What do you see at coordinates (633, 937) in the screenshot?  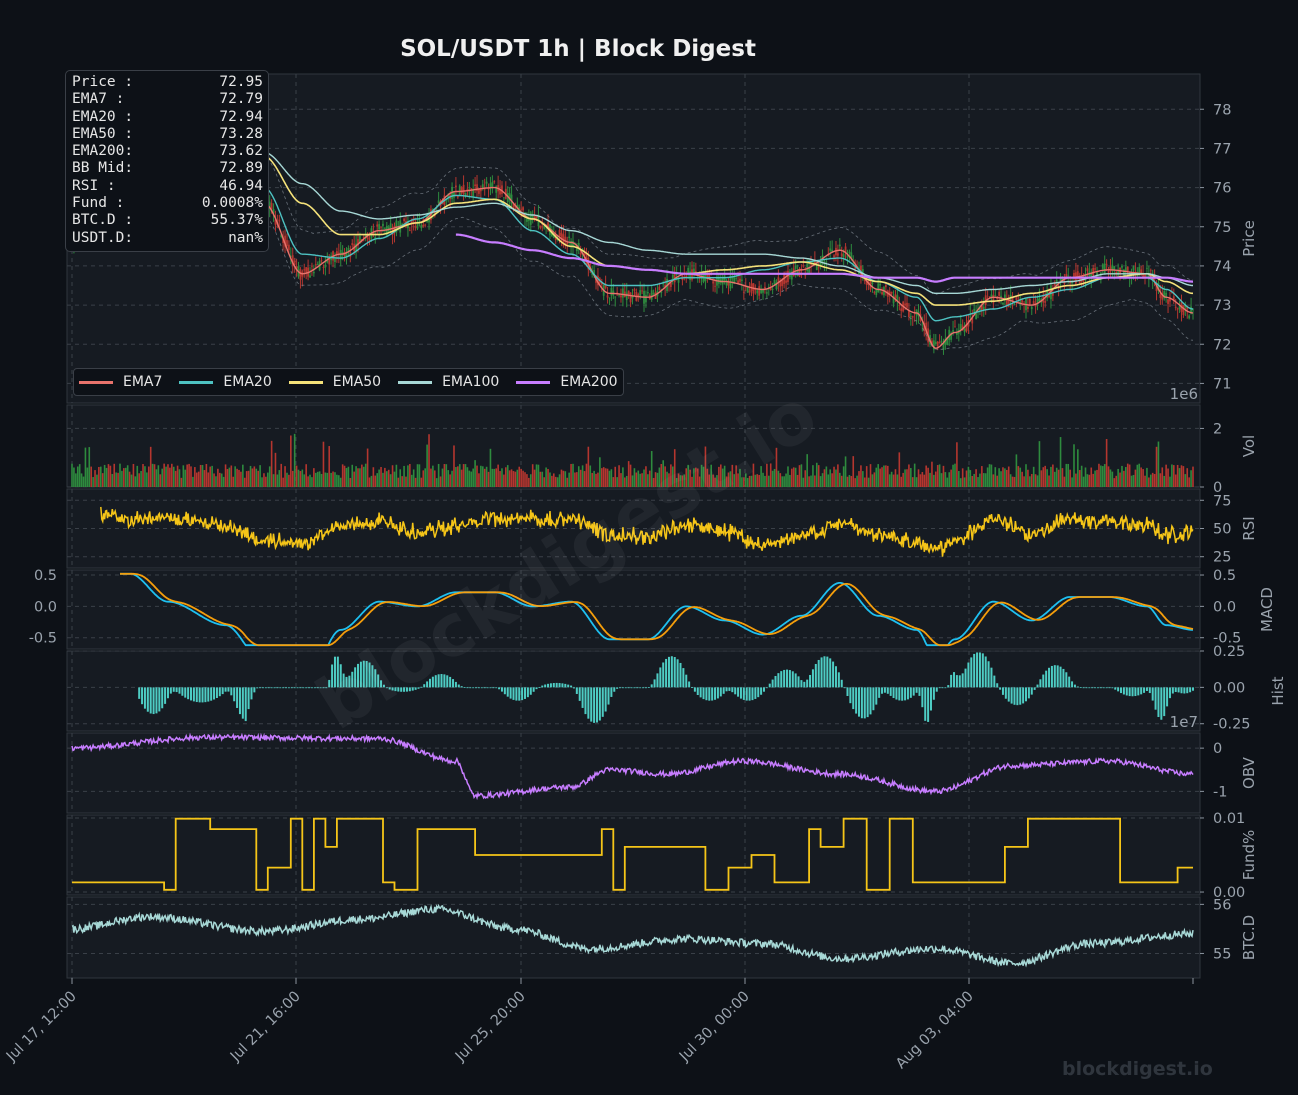 I see `panel-btcd-frame` at bounding box center [633, 937].